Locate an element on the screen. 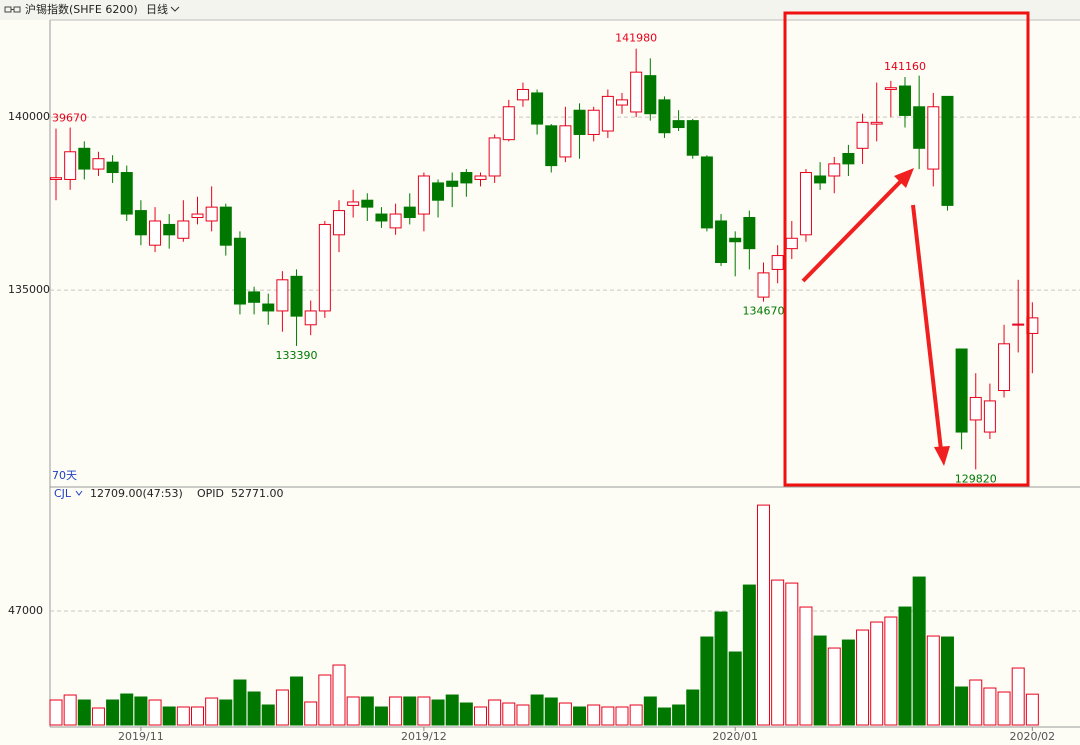  x-tick-label: 2020/02 is located at coordinates (1032, 736).